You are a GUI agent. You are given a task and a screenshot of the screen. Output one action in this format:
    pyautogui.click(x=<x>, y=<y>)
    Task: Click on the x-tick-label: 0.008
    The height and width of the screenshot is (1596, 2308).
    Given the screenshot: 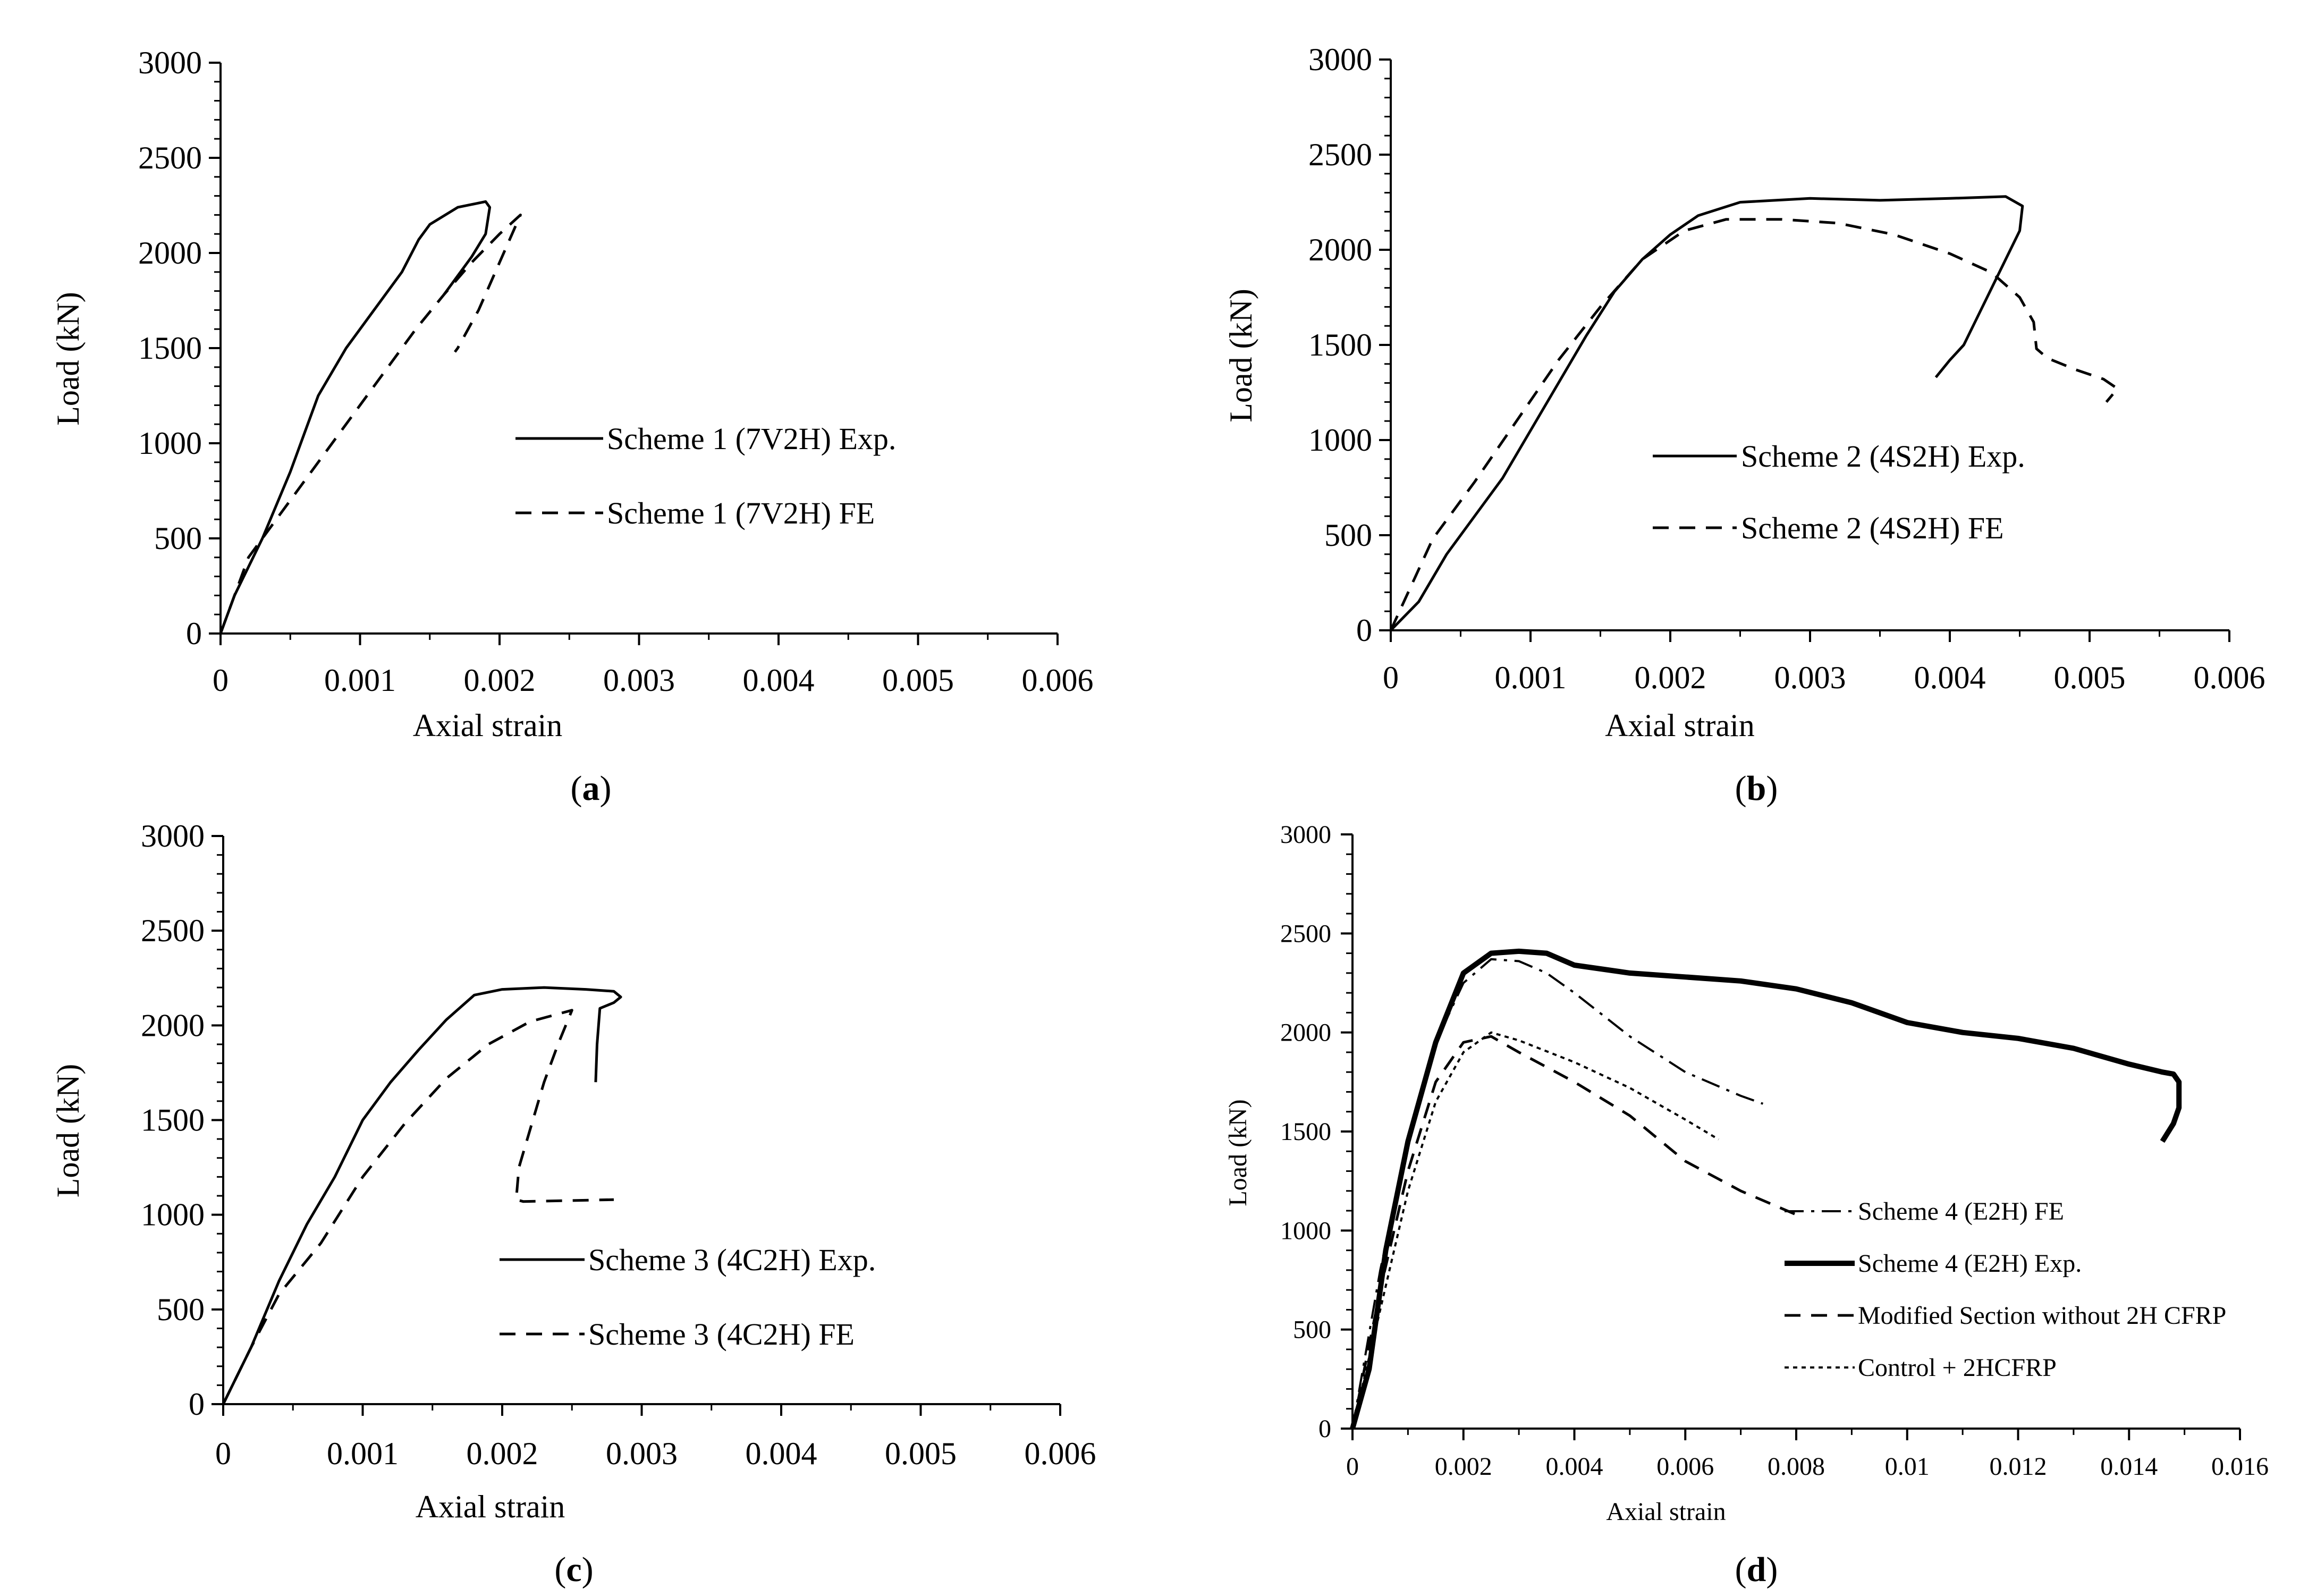 What is the action you would take?
    pyautogui.click(x=1796, y=1467)
    